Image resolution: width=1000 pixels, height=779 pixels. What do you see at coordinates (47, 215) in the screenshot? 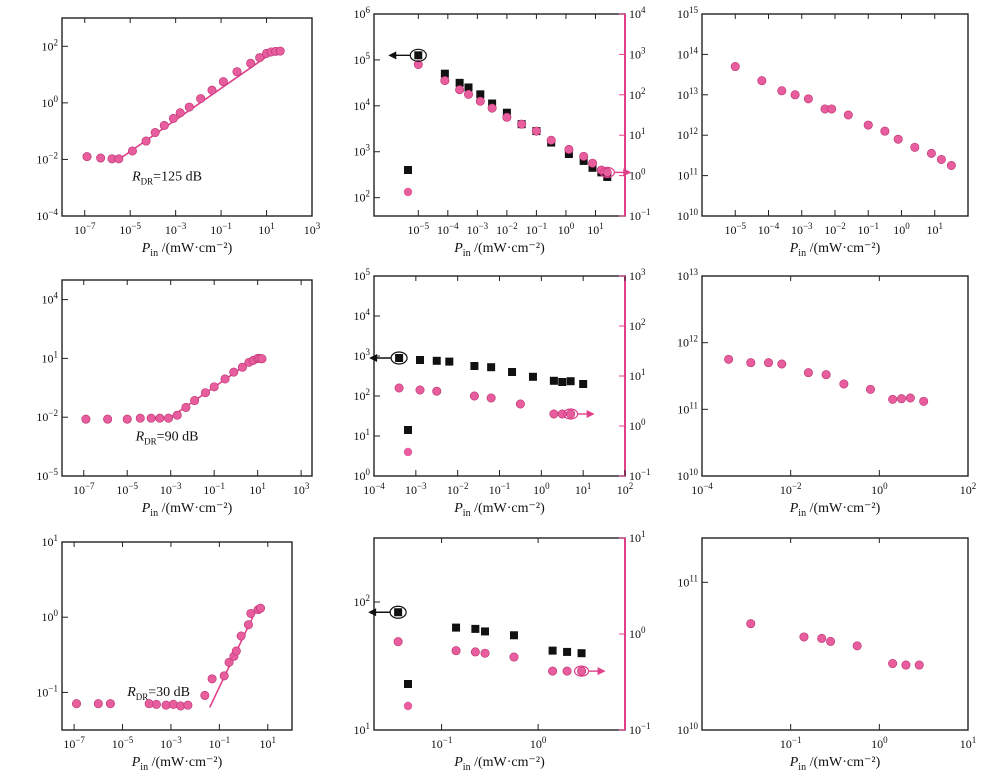
I see `panel-a-ytick-label: 10⁻⁴` at bounding box center [47, 215].